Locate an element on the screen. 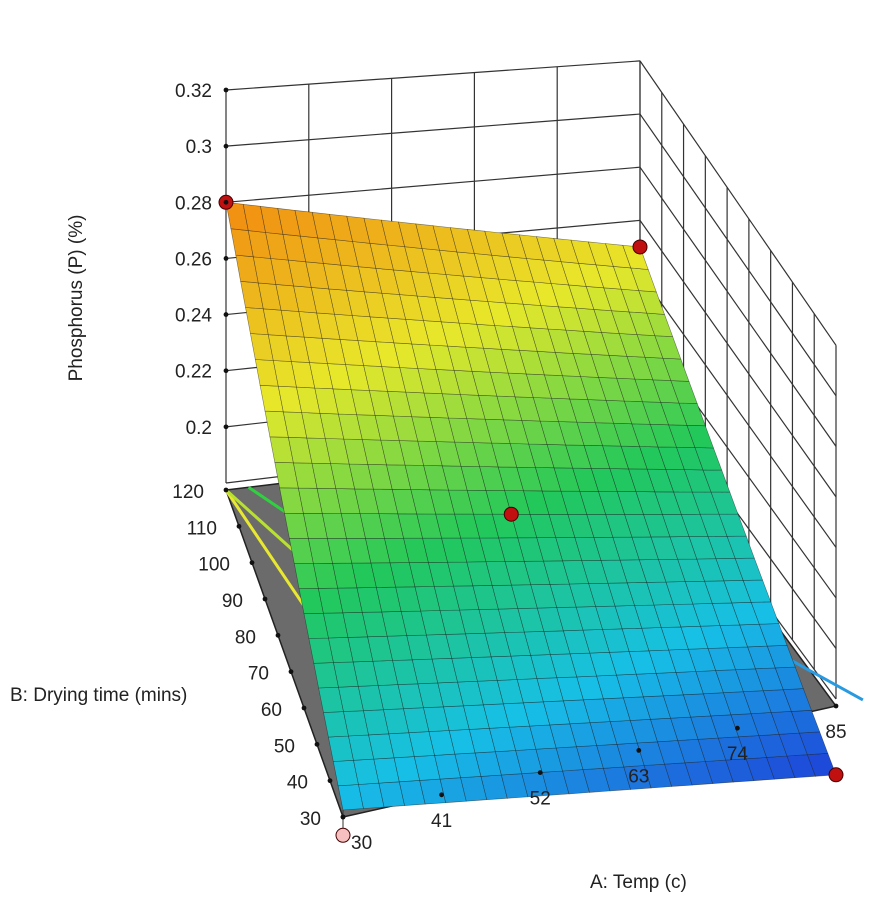 Image resolution: width=878 pixels, height=904 pixels. y-tick-label-8: 110 is located at coordinates (202, 528).